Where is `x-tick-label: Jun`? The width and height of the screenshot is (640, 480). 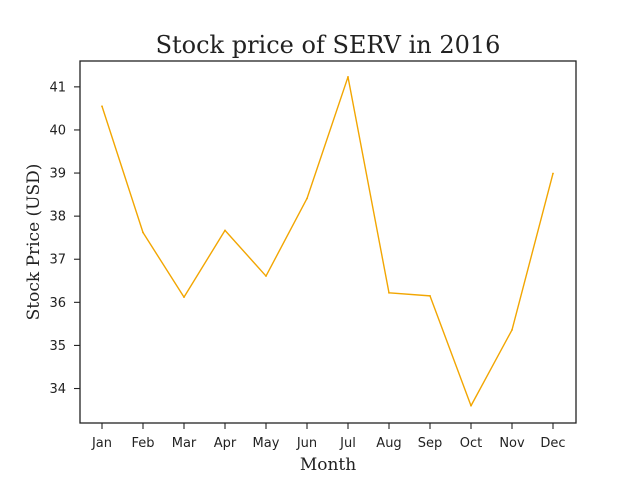
x-tick-label: Jun is located at coordinates (306, 443).